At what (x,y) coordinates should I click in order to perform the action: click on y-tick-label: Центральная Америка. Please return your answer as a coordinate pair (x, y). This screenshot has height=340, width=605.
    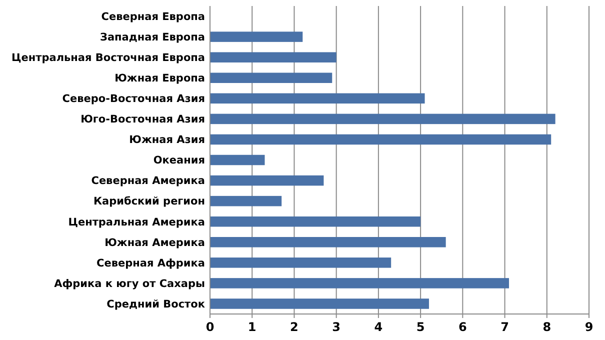
    Looking at the image, I should click on (136, 222).